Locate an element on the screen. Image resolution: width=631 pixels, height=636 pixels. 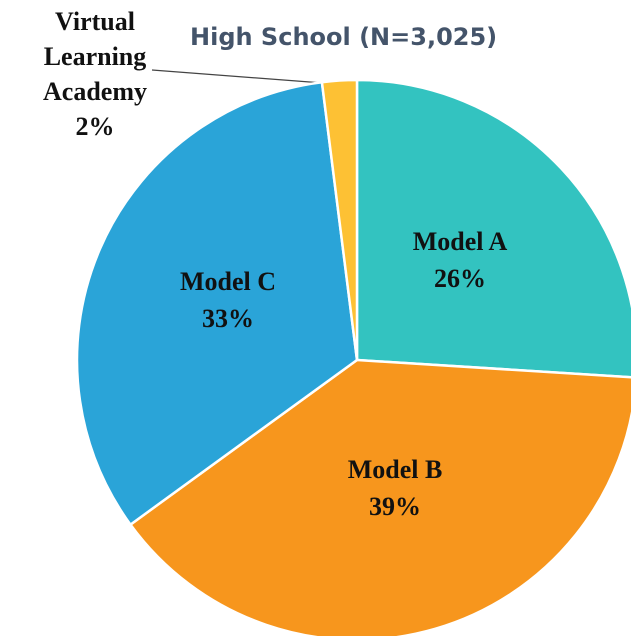
leader-line is located at coordinates (244, 77).